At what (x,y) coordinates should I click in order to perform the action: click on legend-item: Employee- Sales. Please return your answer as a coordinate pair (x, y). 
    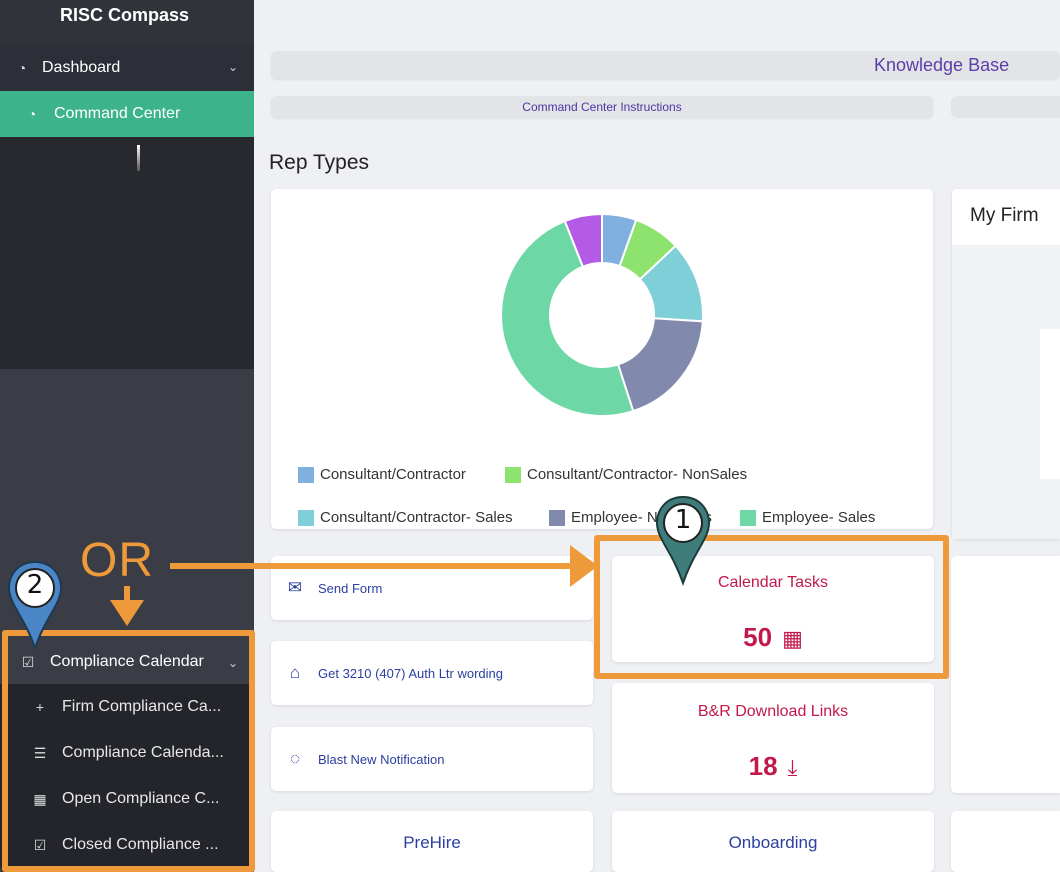
    Looking at the image, I should click on (807, 517).